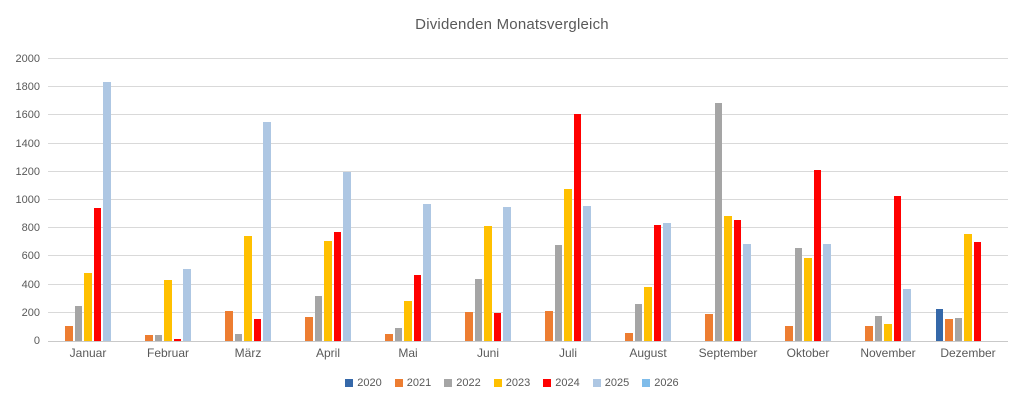  What do you see at coordinates (907, 314) in the screenshot?
I see `bar-2025-november` at bounding box center [907, 314].